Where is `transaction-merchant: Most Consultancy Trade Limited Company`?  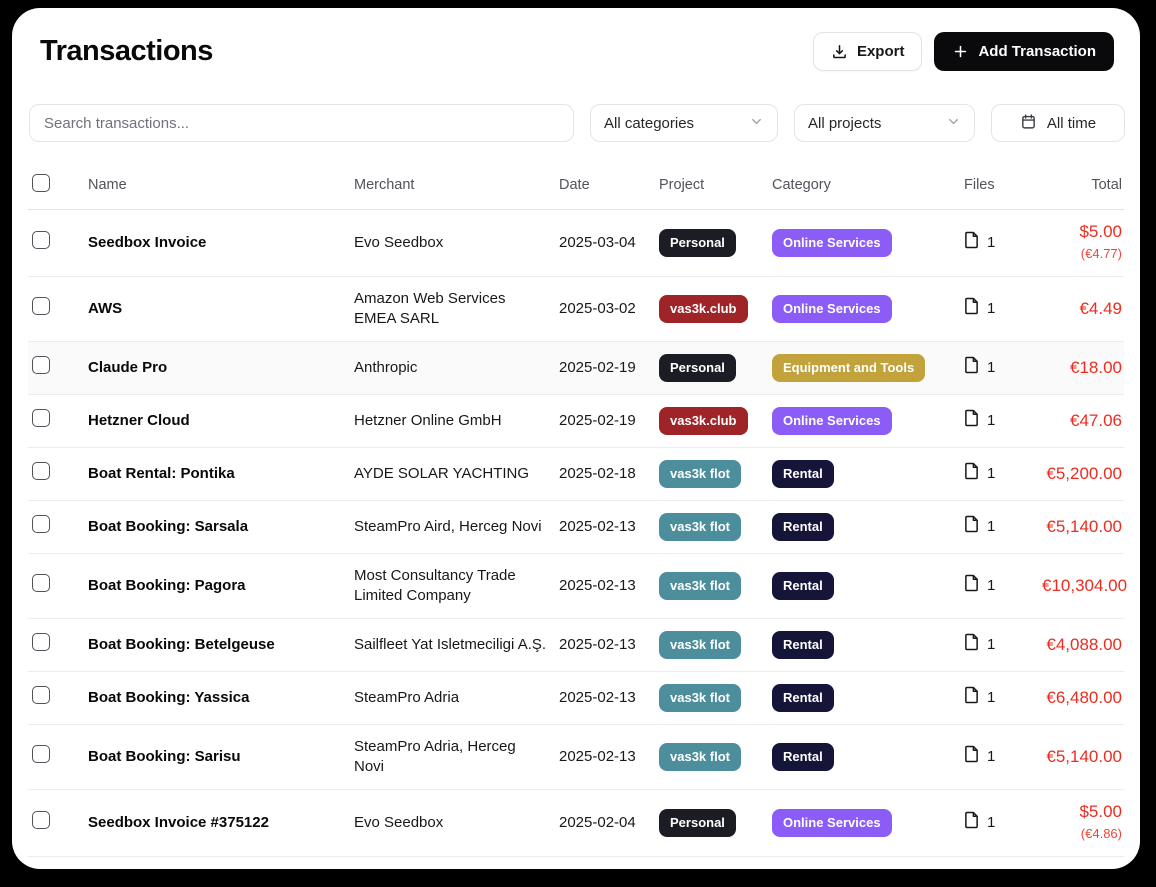 transaction-merchant: Most Consultancy Trade Limited Company is located at coordinates (452, 586).